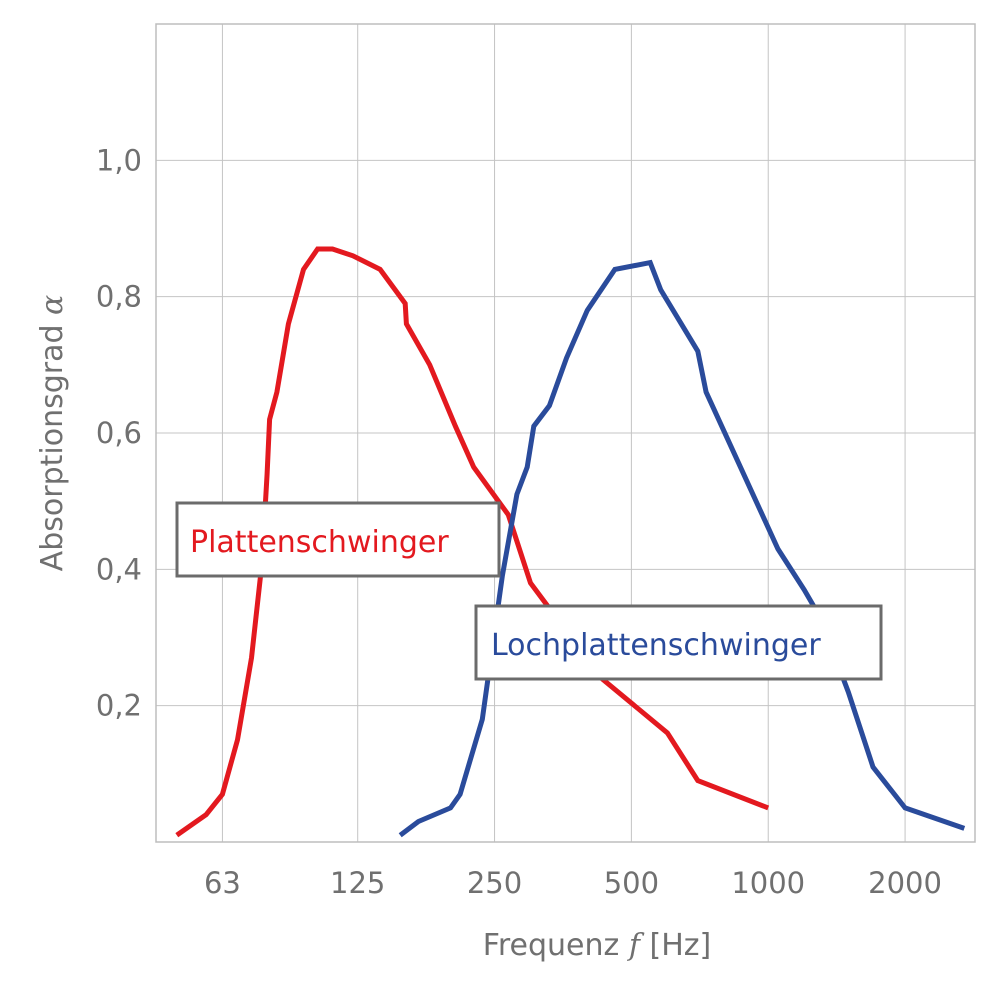  Describe the element at coordinates (222, 883) in the screenshot. I see `x-tick-label: 63` at that location.